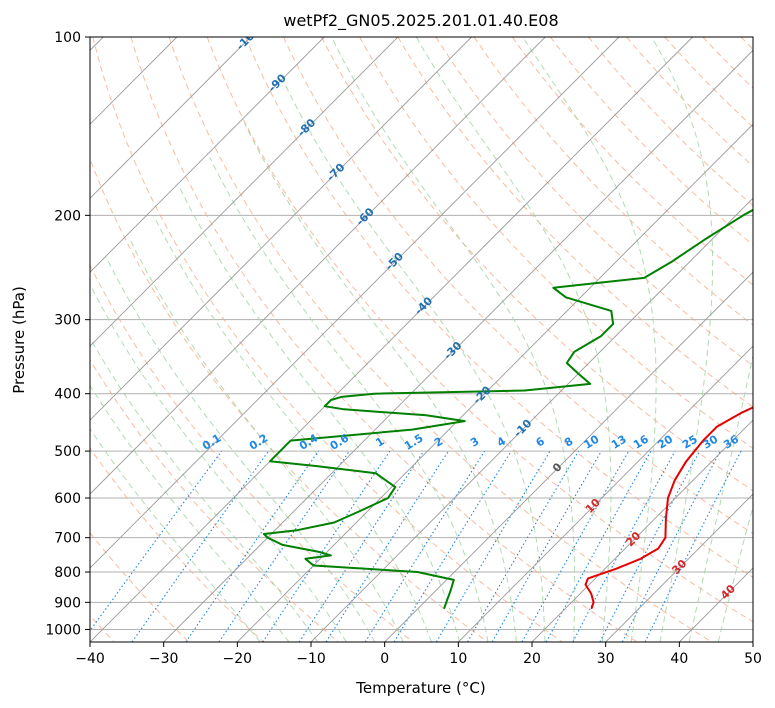 This screenshot has width=775, height=708. I want to click on x-axis: −40 −30 −20 −10 0 10 20 30 40 50, so click(418, 654).